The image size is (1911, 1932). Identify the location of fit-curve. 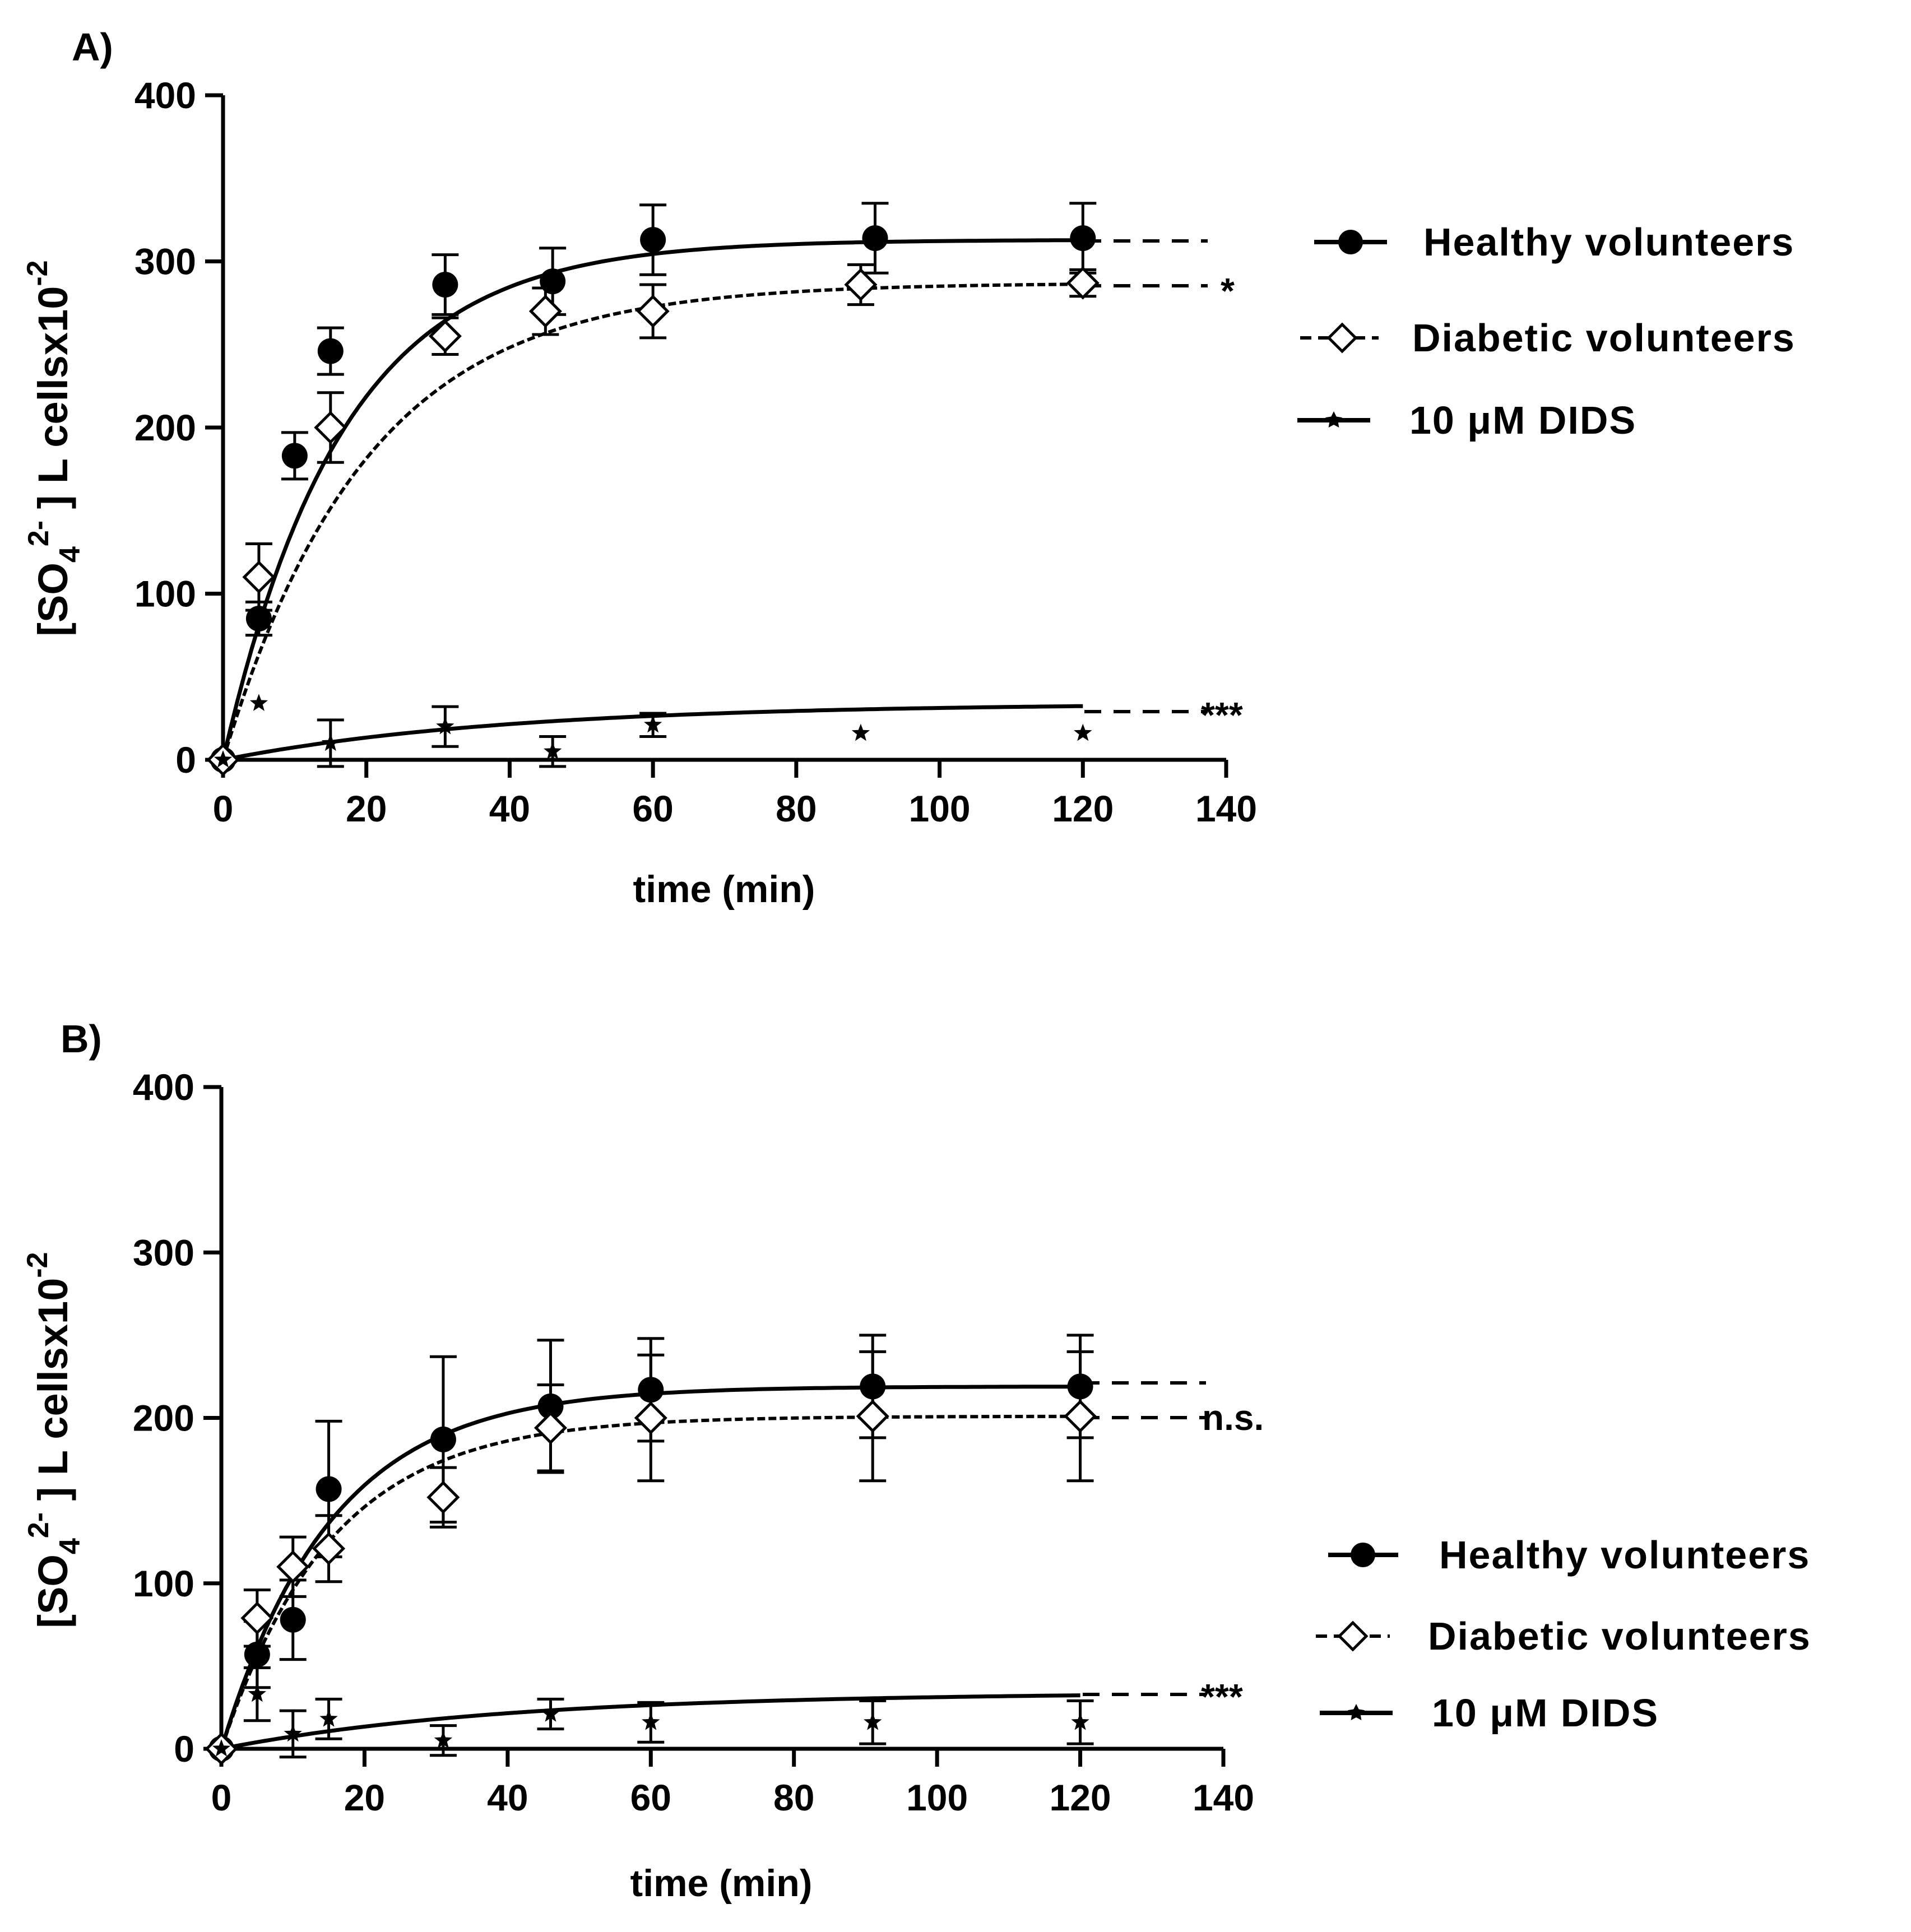
(652, 521).